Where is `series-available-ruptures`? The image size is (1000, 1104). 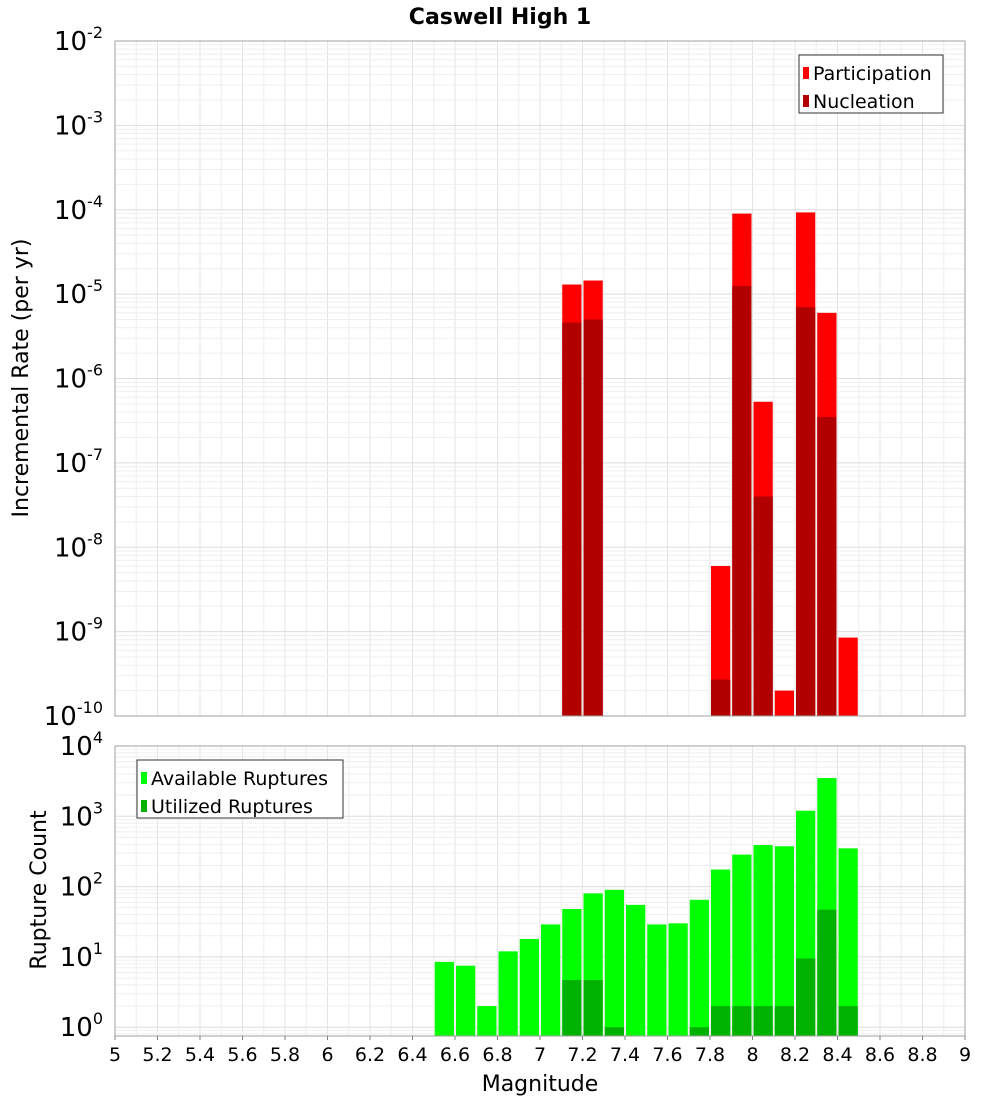
series-available-ruptures is located at coordinates (646, 907).